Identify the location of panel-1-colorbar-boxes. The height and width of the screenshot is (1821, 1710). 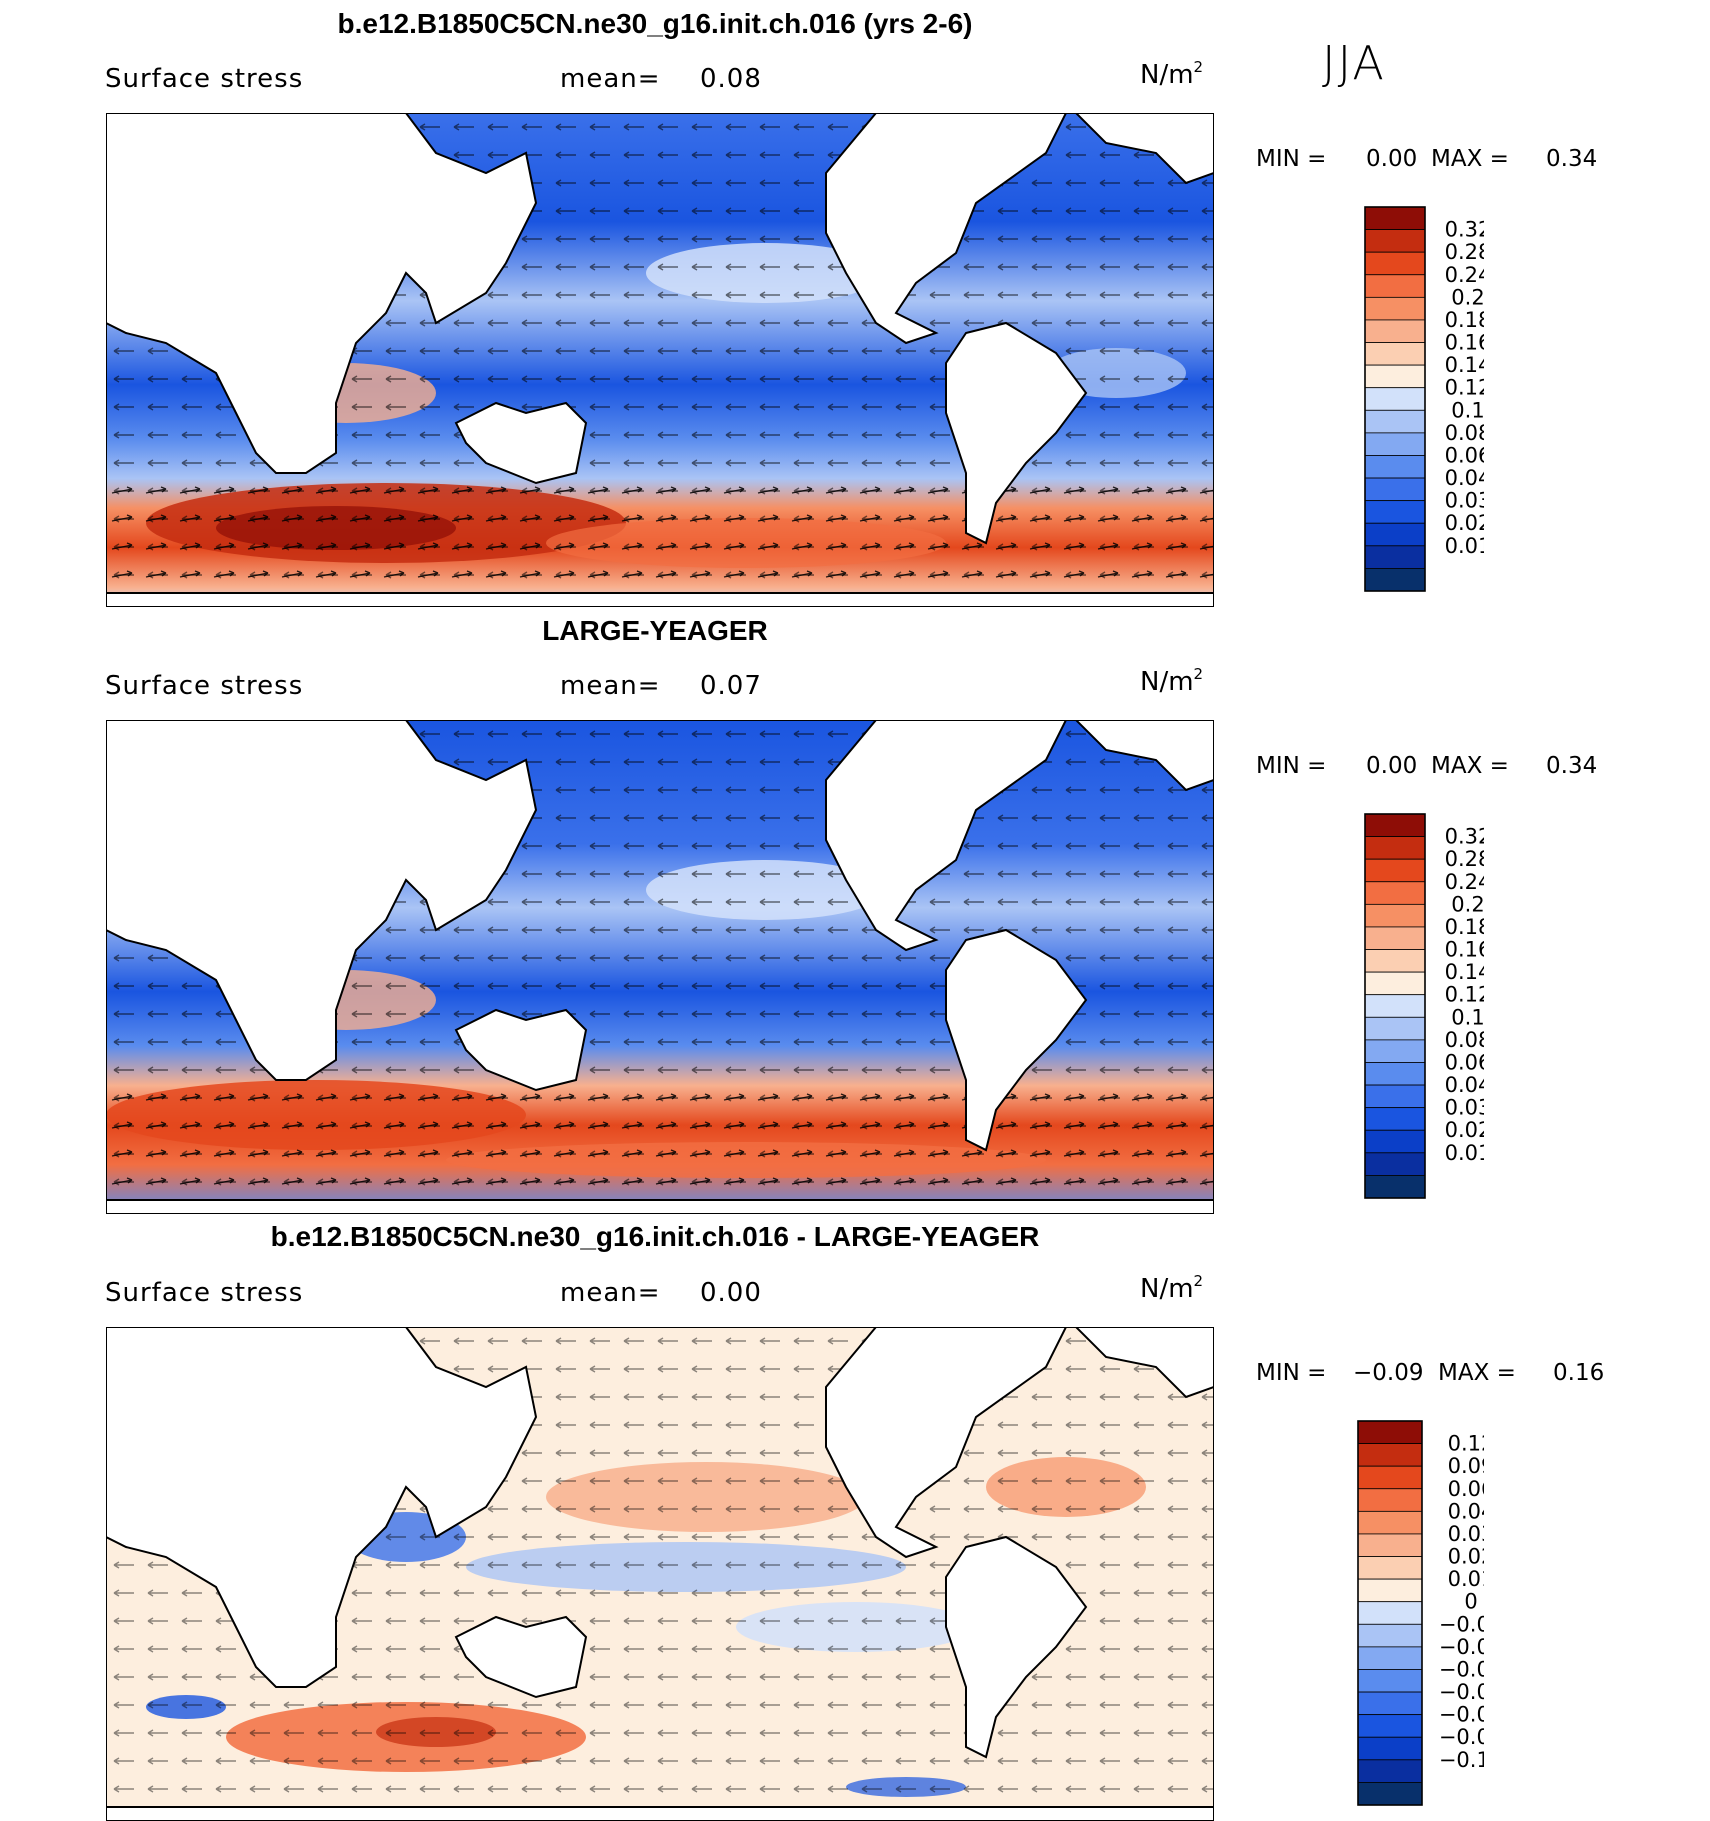
(1395, 399).